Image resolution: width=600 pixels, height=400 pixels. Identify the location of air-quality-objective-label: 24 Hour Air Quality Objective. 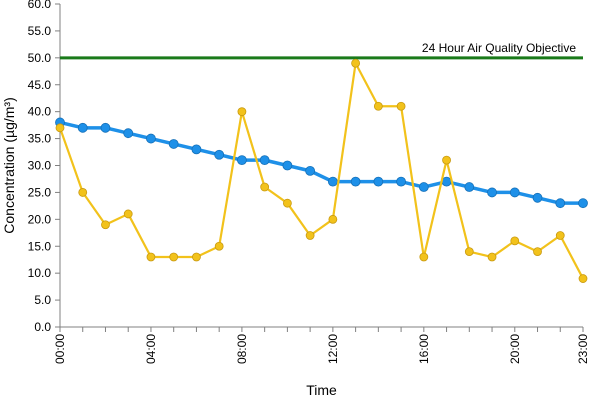
(499, 48).